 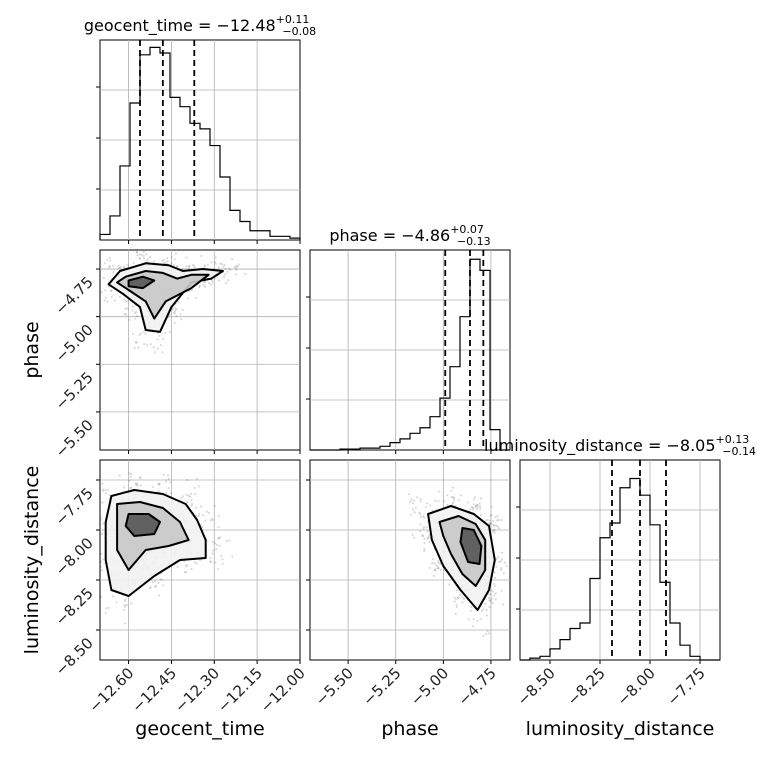 I want to click on x-tick-label: −12.15, so click(x=240, y=690).